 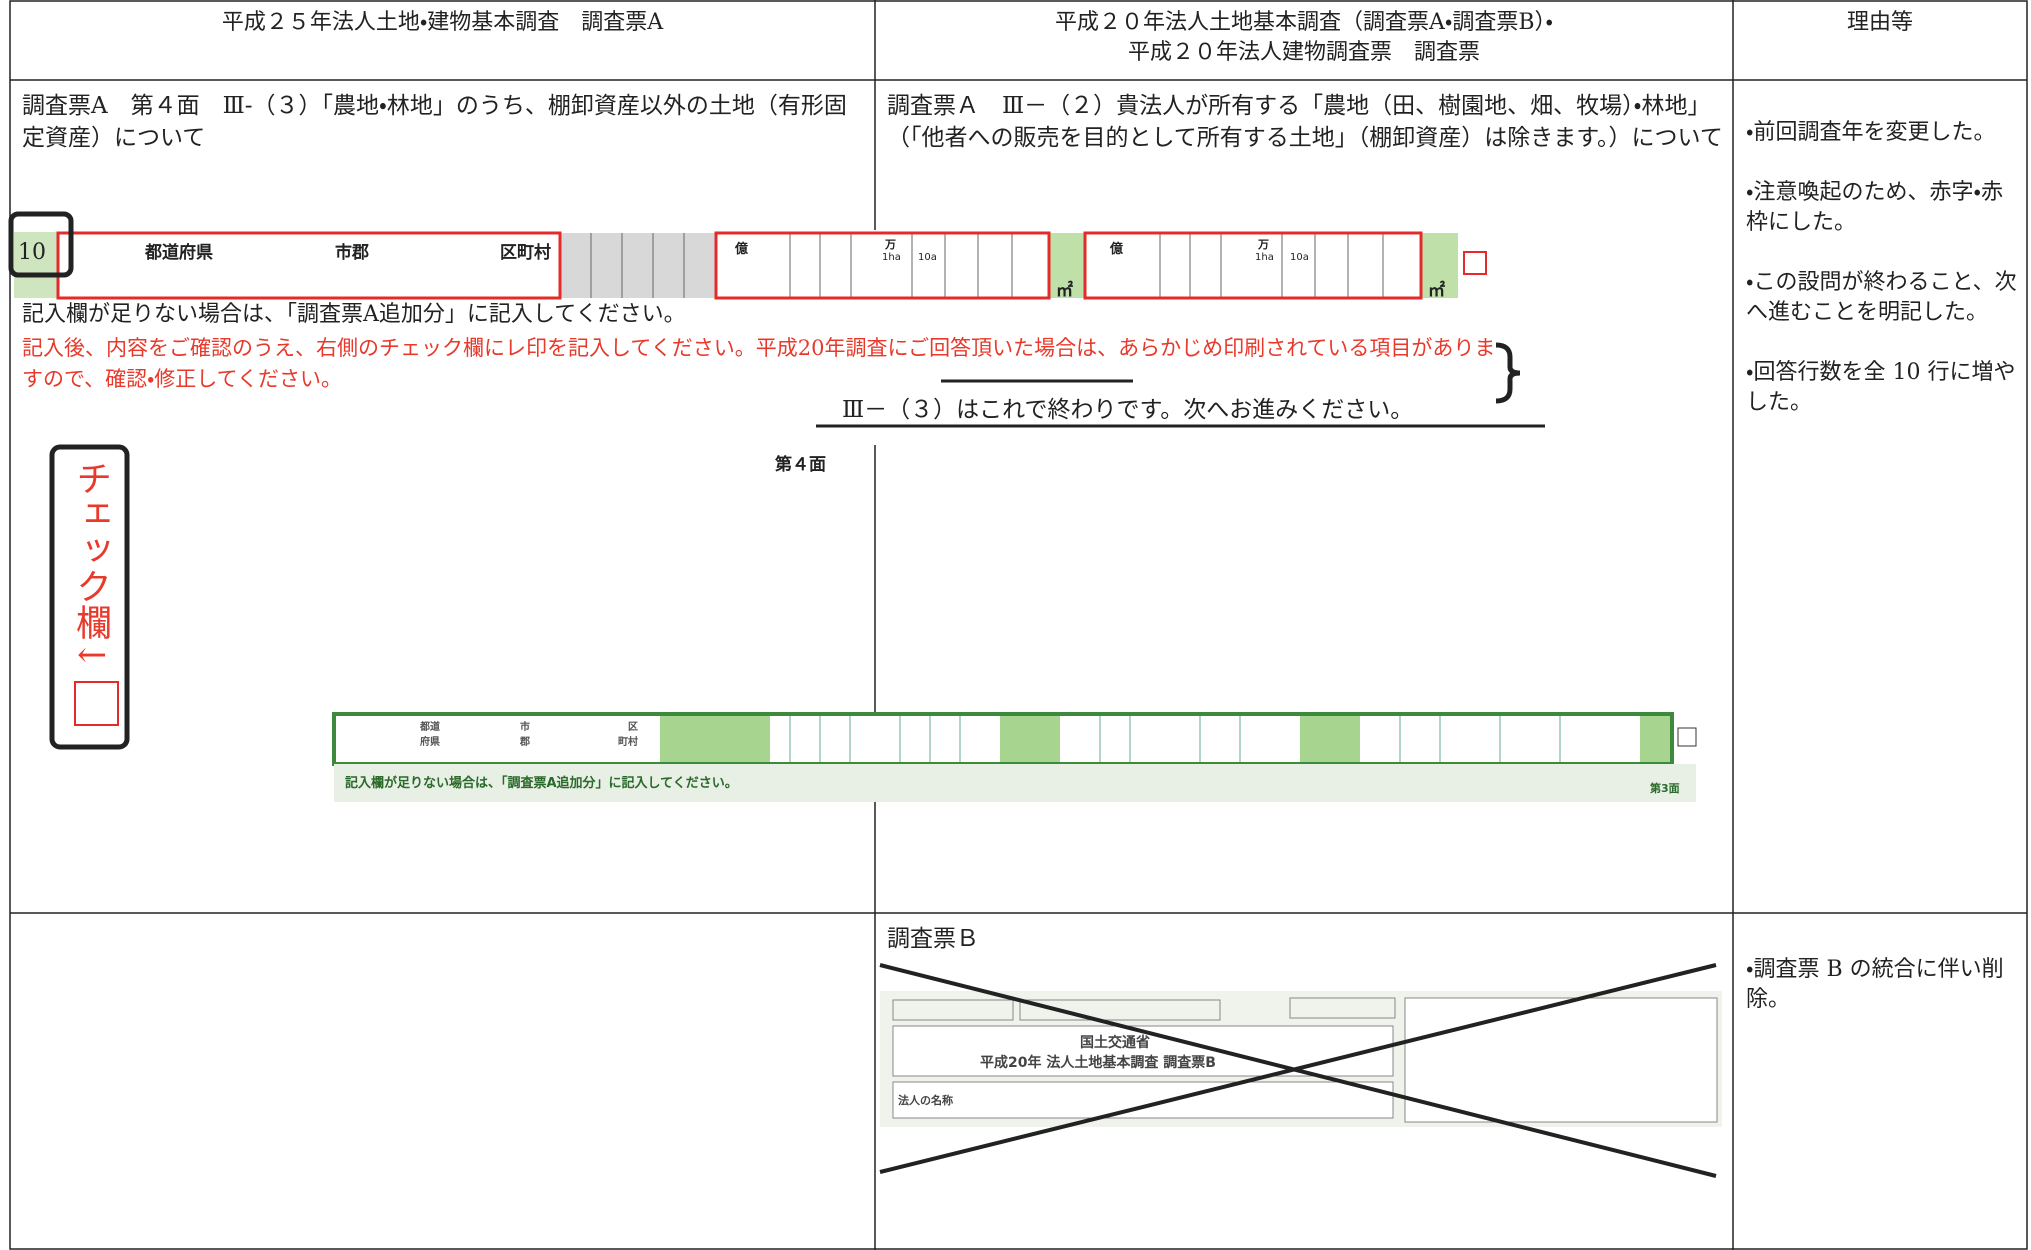 I want to click on reason: ・注意喚起のため、赤字・赤枠にした。, so click(x=1874, y=207).